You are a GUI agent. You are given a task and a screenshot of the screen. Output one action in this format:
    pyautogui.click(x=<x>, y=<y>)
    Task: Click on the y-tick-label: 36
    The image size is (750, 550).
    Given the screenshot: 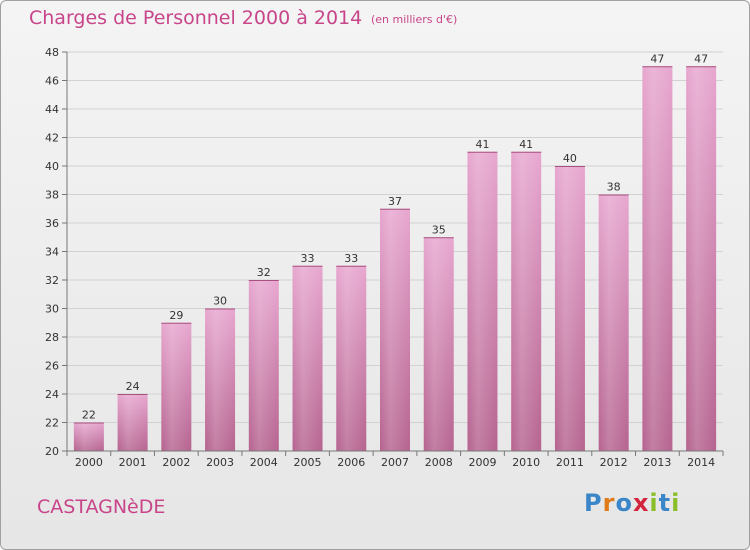 What is the action you would take?
    pyautogui.click(x=52, y=223)
    